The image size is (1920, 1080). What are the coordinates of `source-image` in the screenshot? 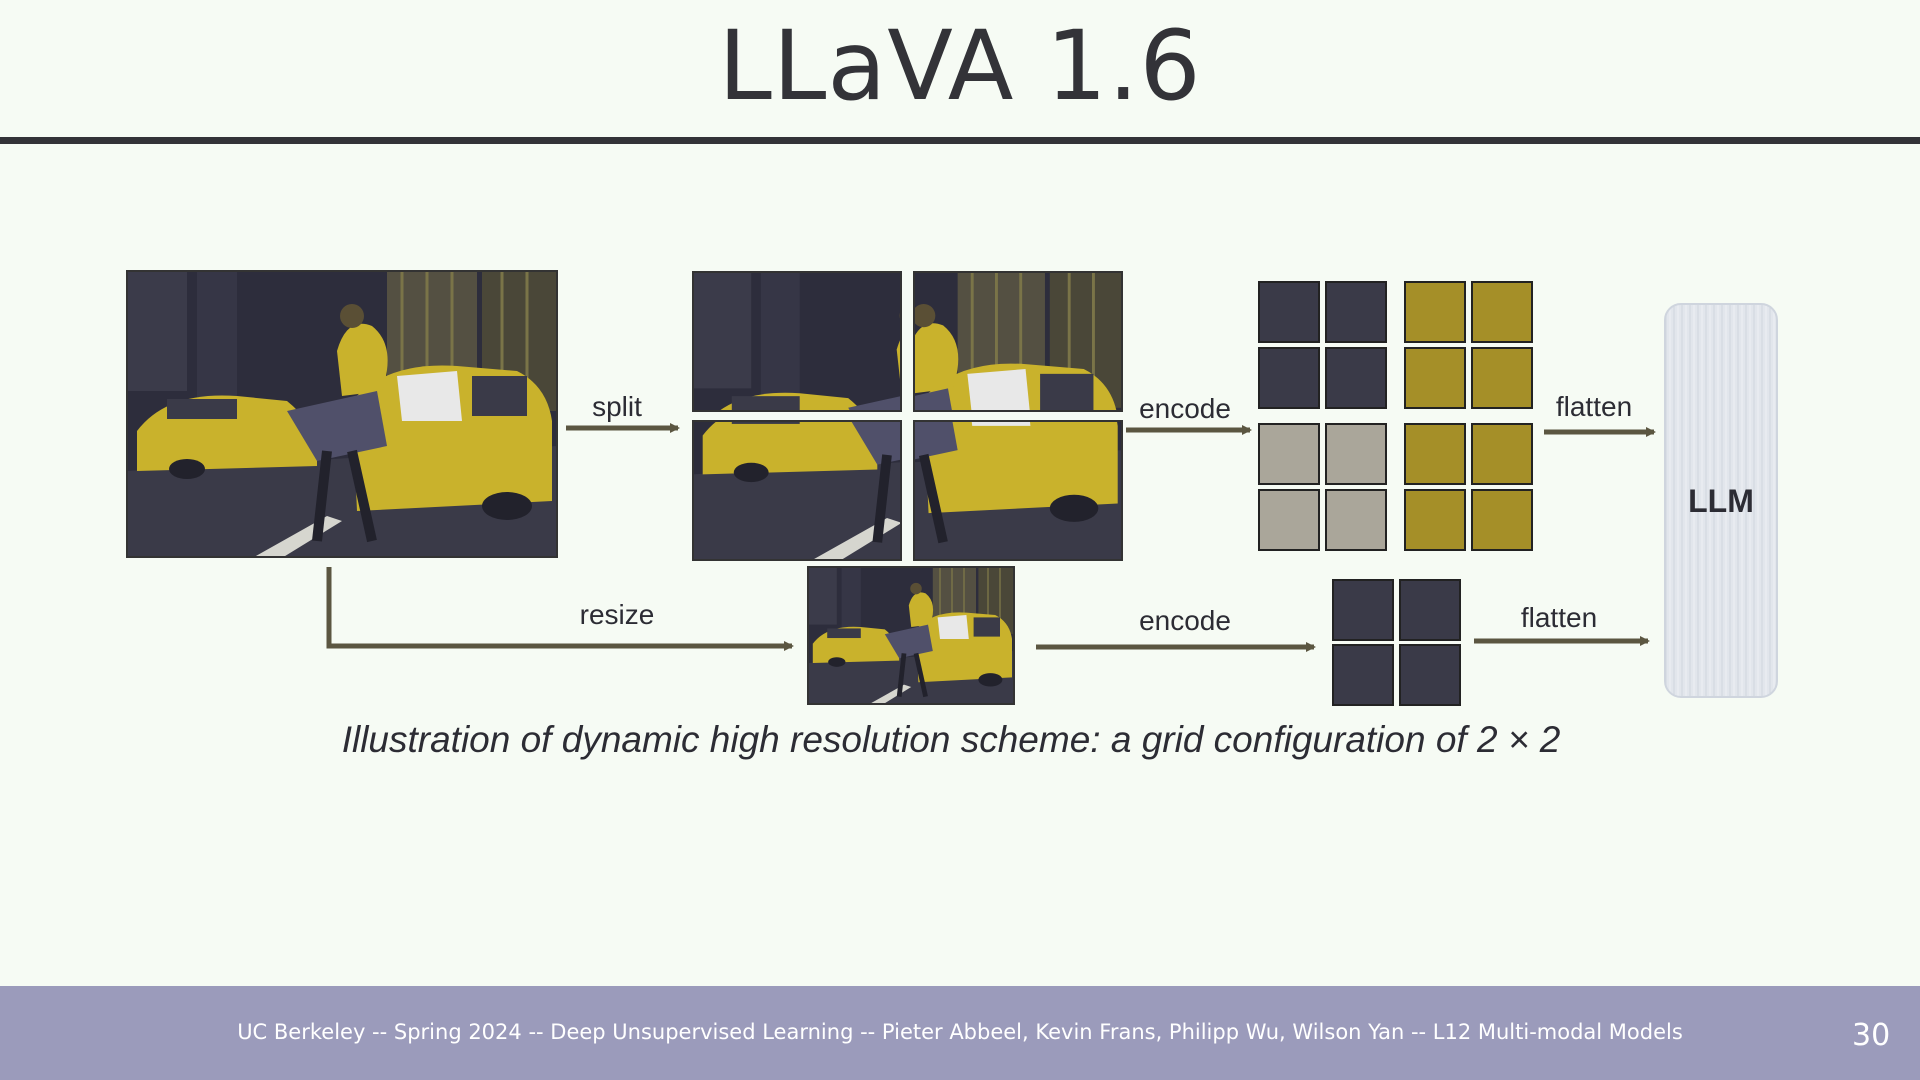 It's located at (342, 416).